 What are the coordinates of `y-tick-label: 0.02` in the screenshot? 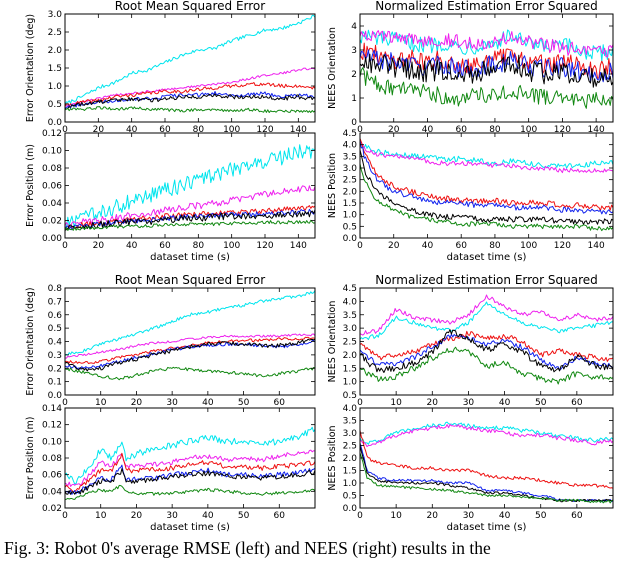 It's located at (52, 509).